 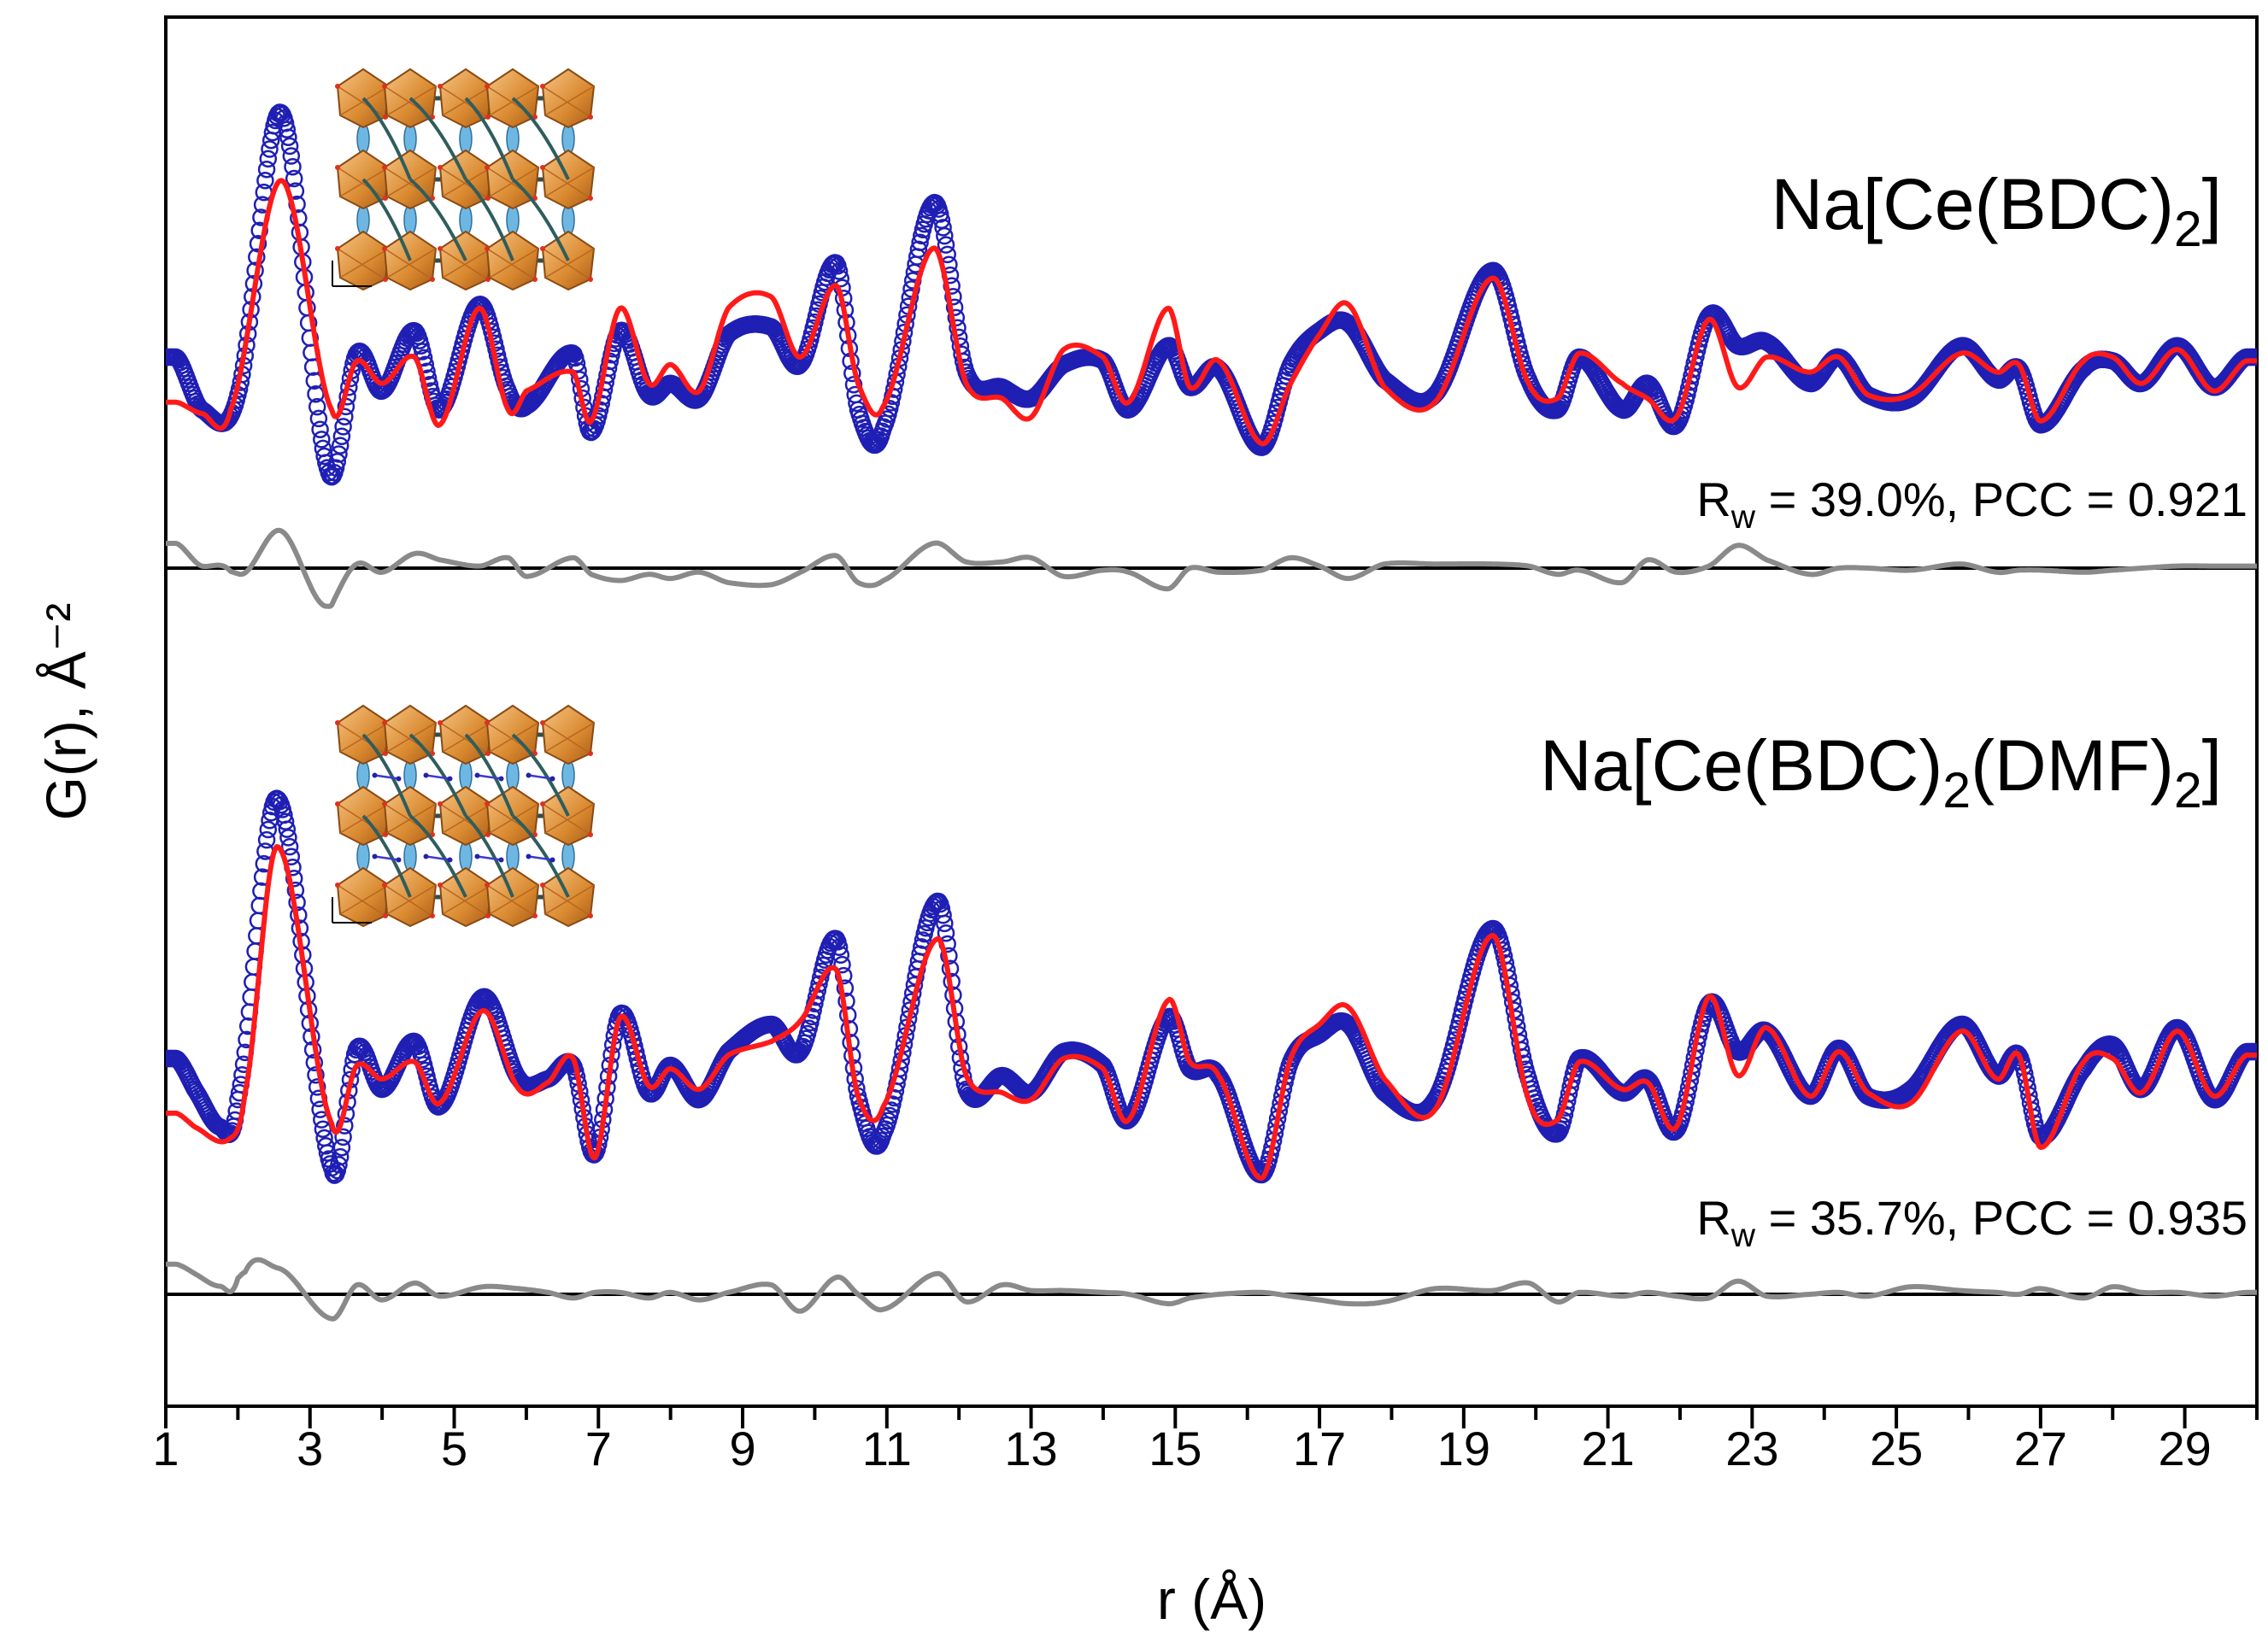 I want to click on x-axis: 1 3 5 7 9 11 13 15 17 19 21 23 25 27 29, so click(x=1205, y=1440).